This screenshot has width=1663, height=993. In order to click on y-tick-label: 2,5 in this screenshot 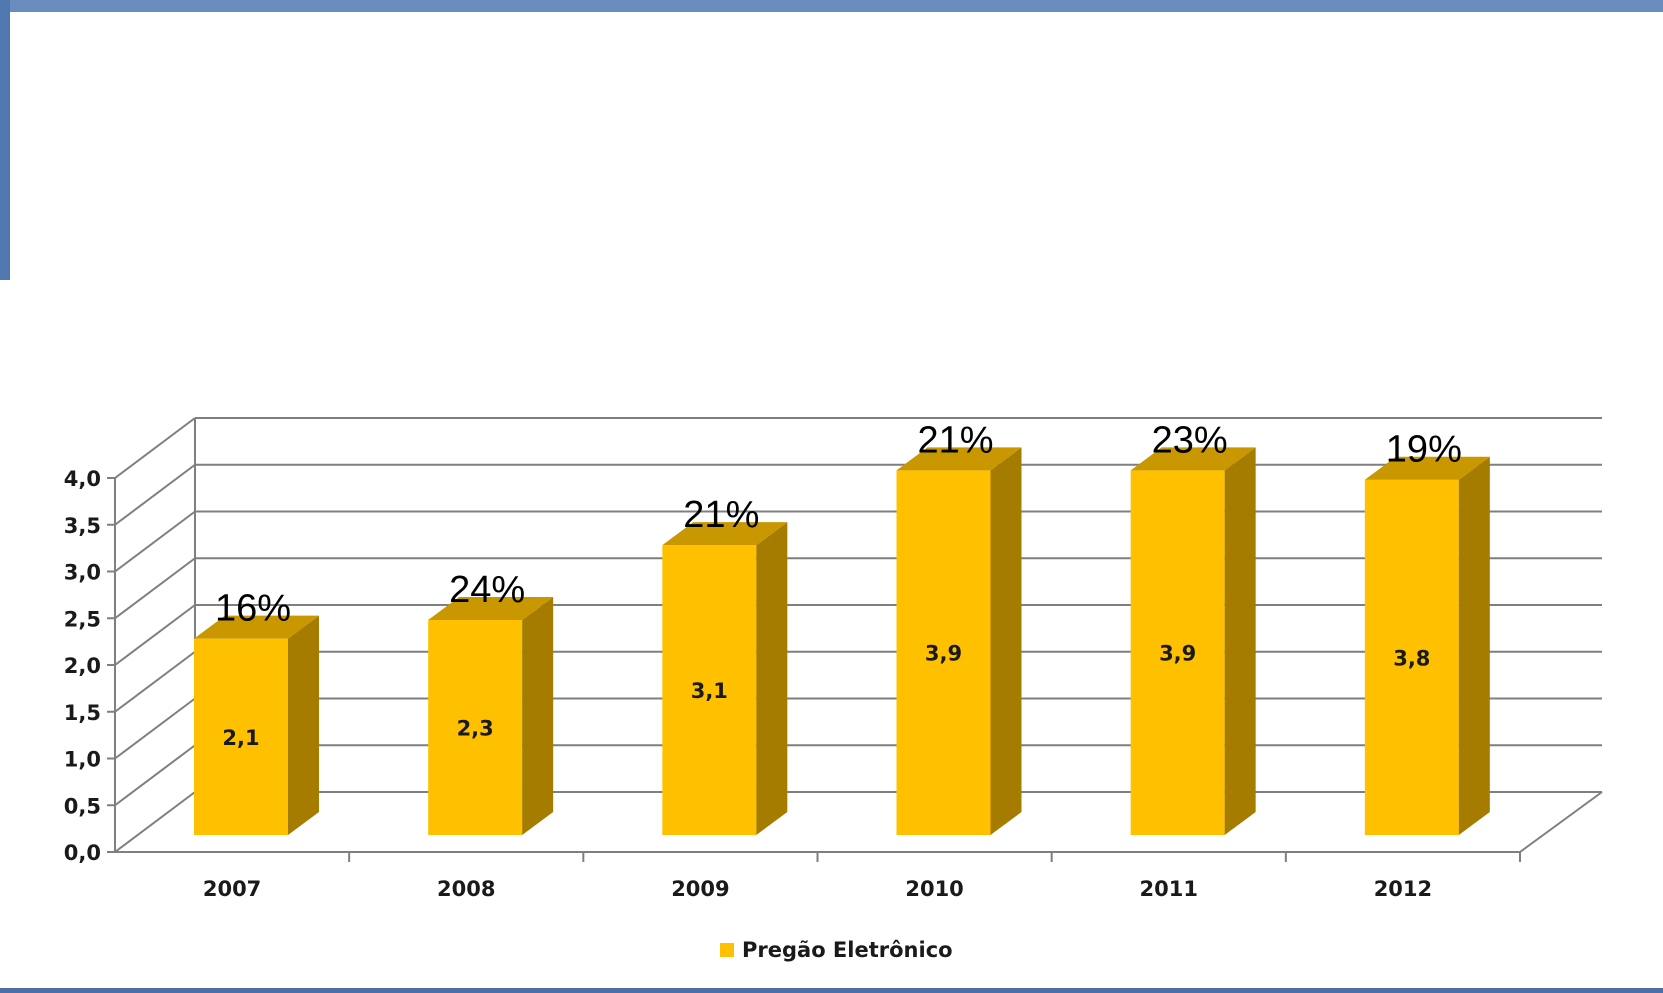, I will do `click(82, 619)`.